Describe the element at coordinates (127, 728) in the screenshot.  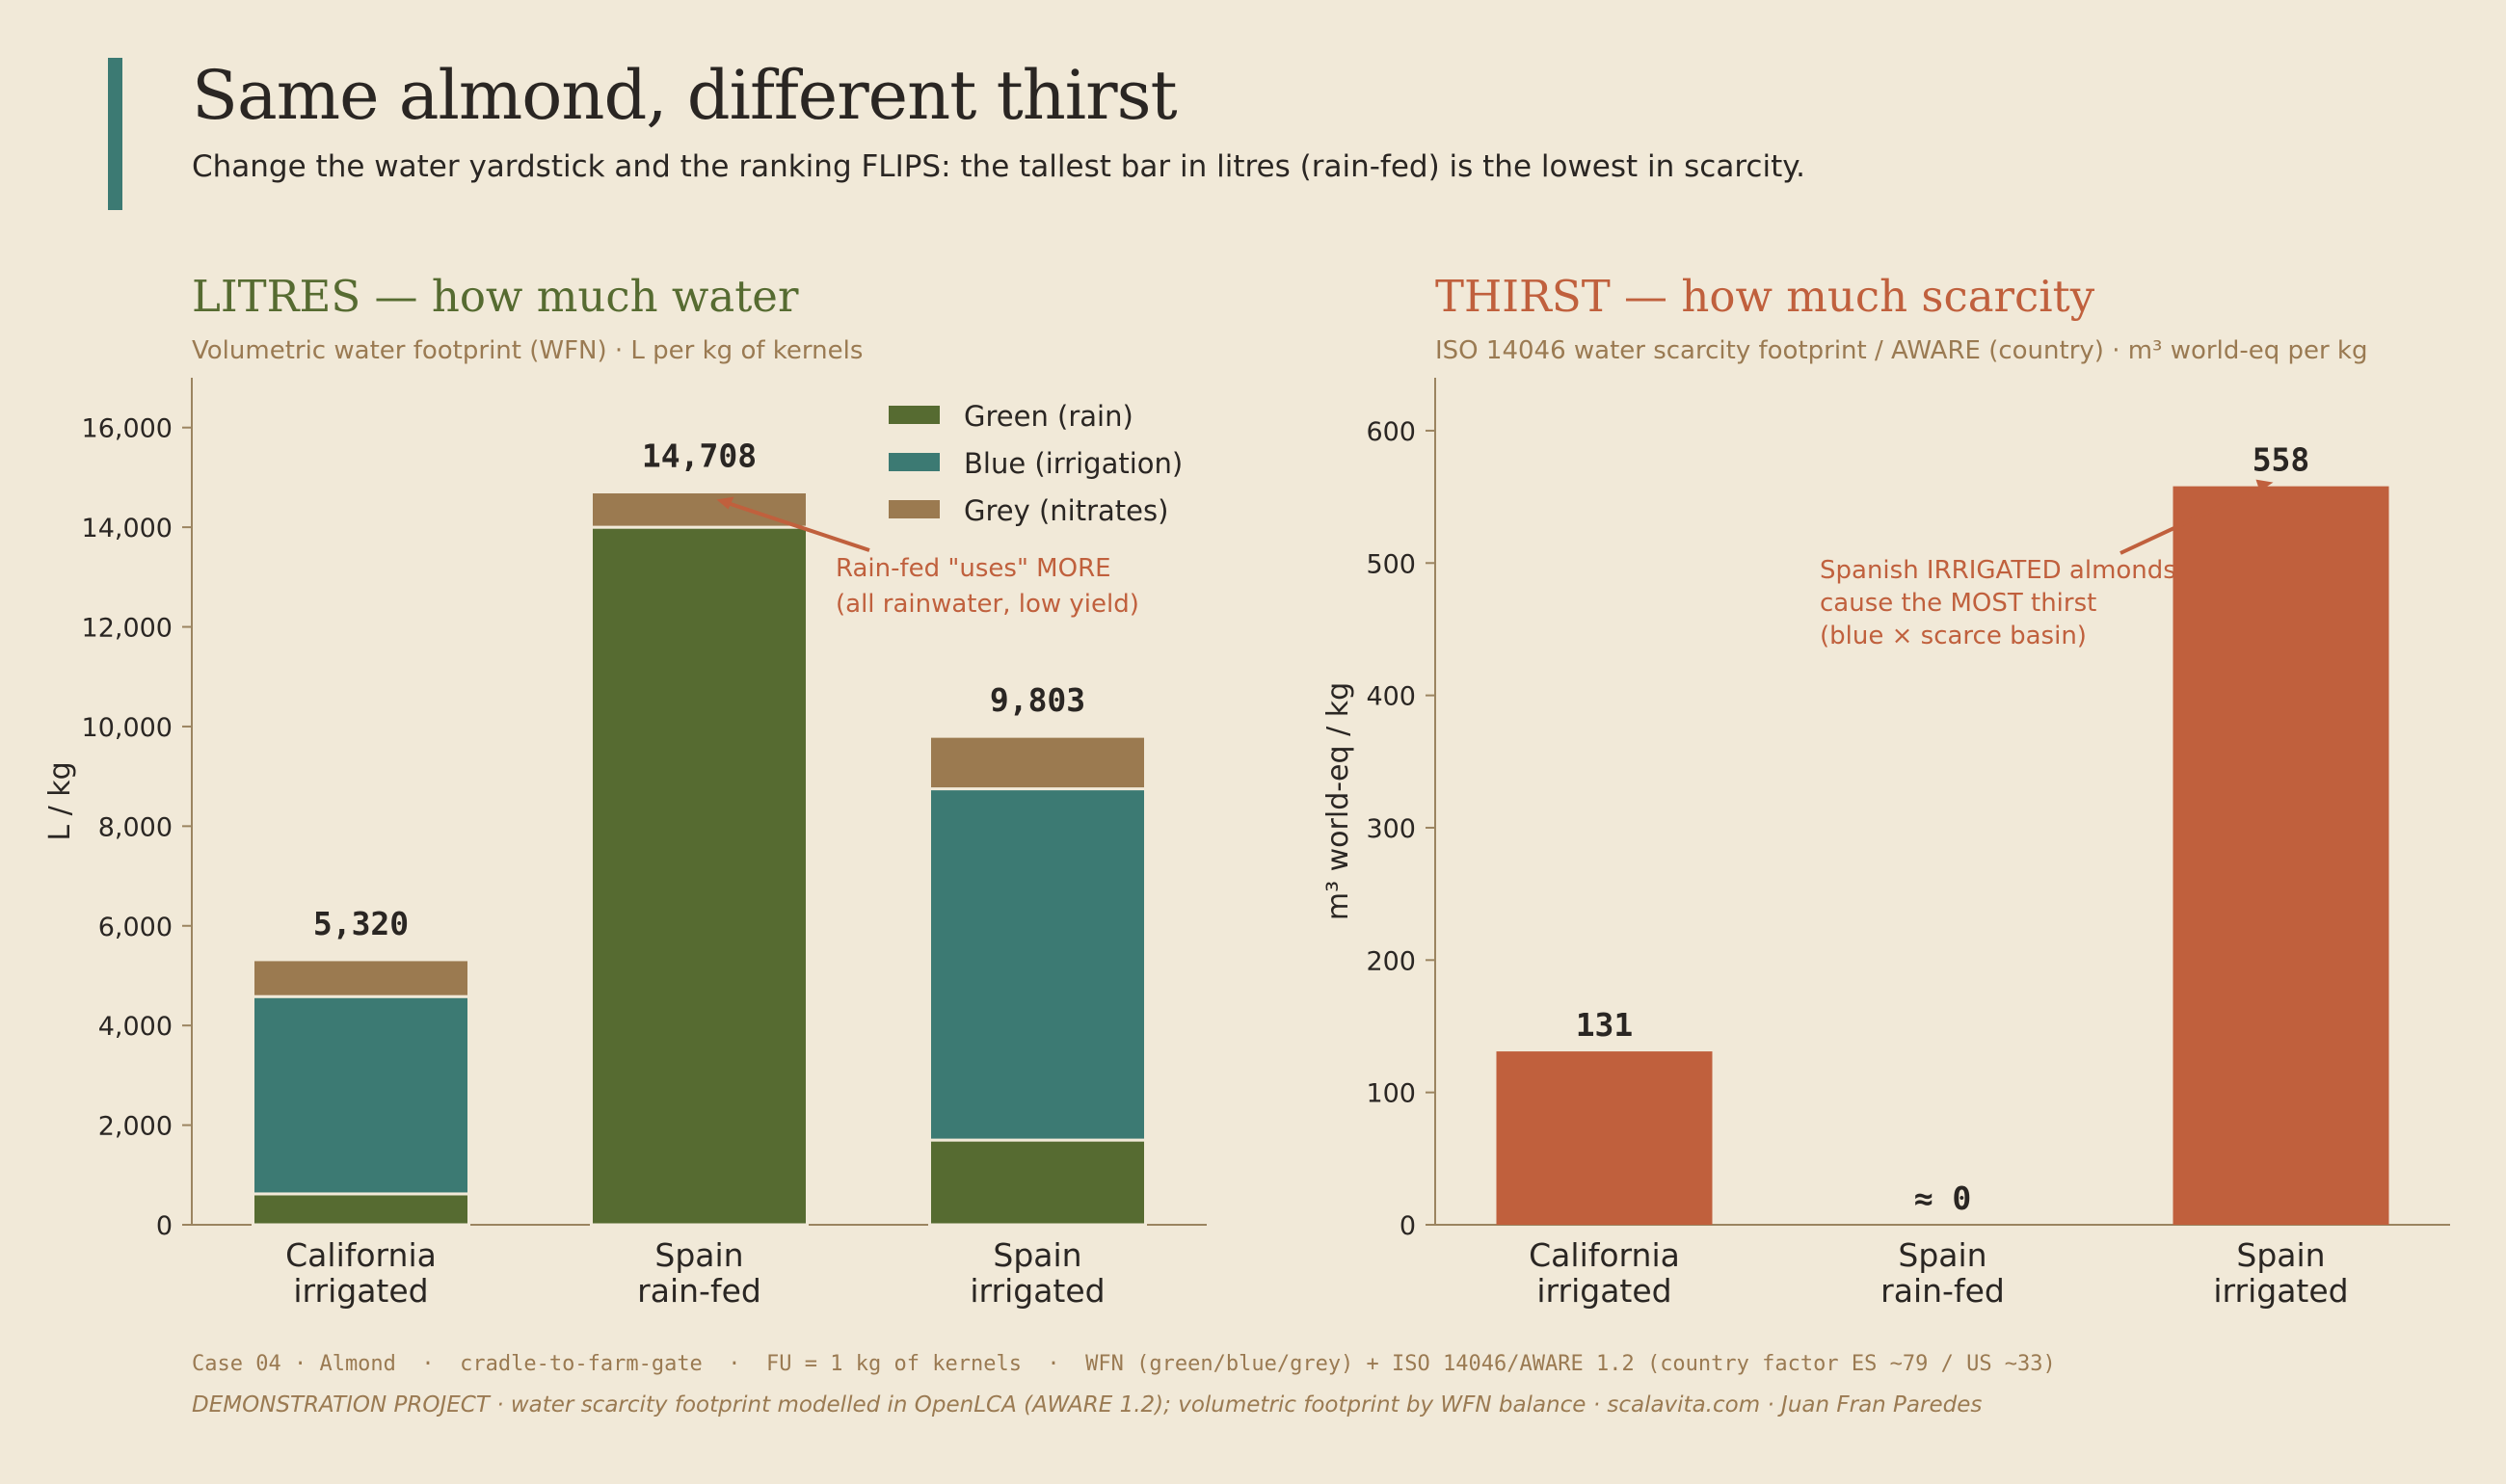
I see `y-tick-label: 10,000` at that location.